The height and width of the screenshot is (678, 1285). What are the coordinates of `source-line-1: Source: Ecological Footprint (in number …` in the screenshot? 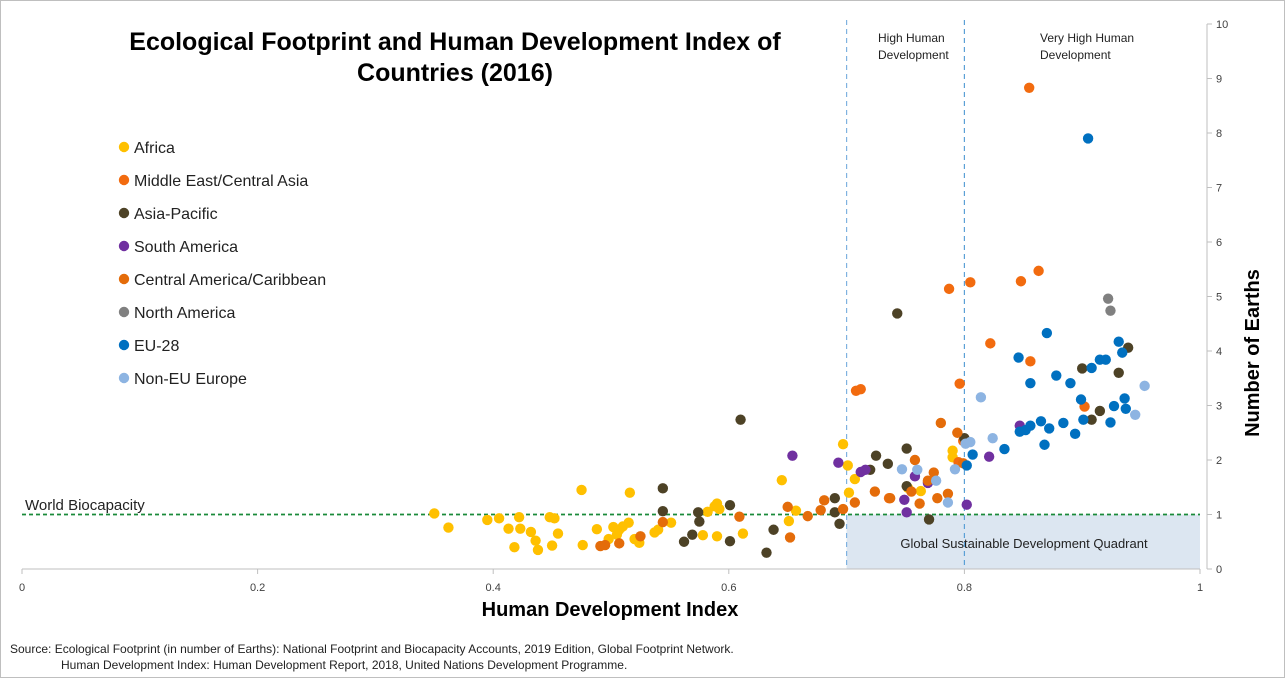 It's located at (372, 649).